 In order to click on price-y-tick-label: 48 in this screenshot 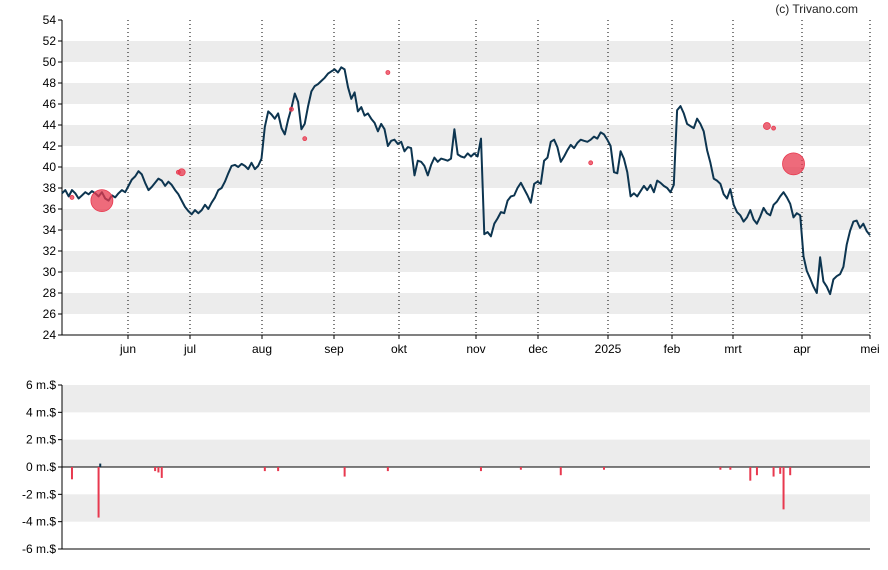, I will do `click(50, 83)`.